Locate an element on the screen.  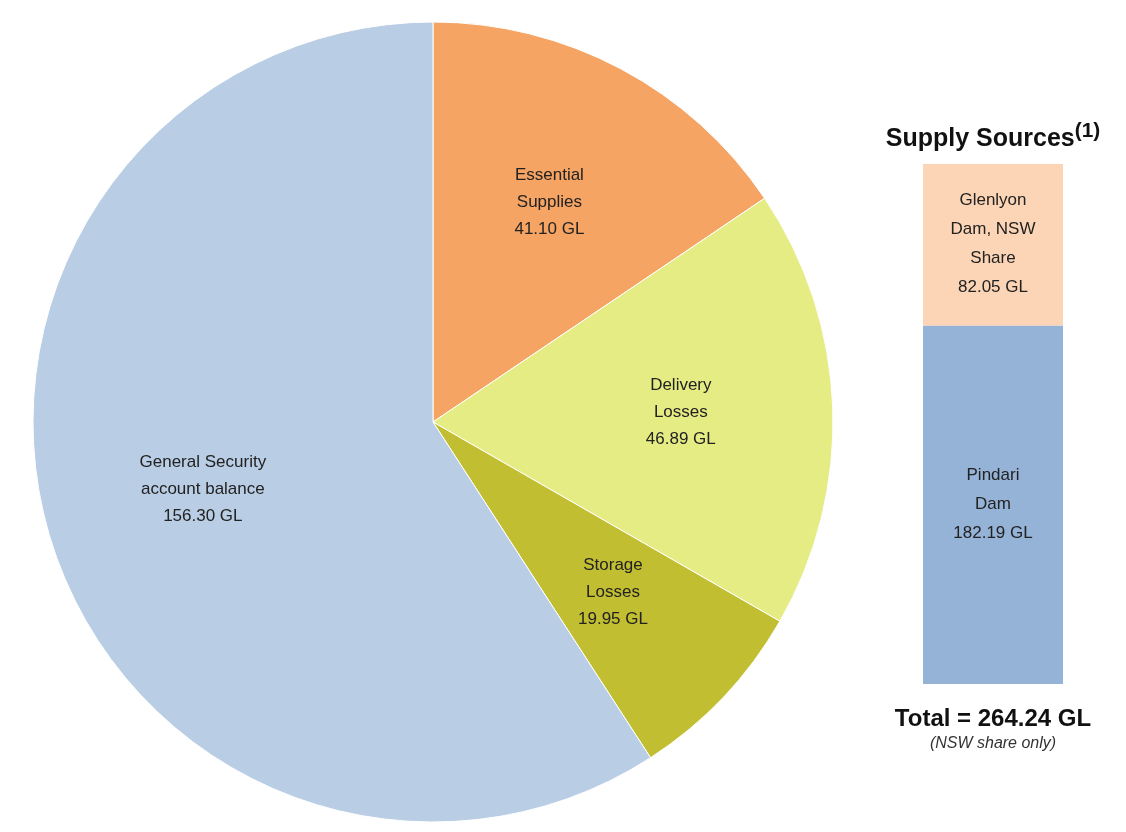
chart-title: Supply Sources$^{(1)}$ is located at coordinates (993, 135).